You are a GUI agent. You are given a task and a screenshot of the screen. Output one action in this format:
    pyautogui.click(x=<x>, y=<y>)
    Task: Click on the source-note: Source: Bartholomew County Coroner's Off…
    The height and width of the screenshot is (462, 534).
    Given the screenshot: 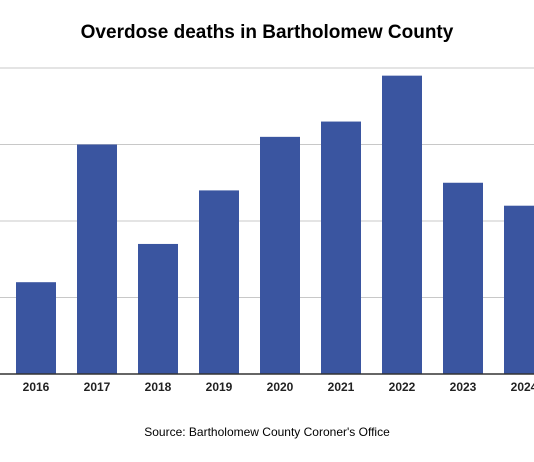 What is the action you would take?
    pyautogui.click(x=267, y=432)
    